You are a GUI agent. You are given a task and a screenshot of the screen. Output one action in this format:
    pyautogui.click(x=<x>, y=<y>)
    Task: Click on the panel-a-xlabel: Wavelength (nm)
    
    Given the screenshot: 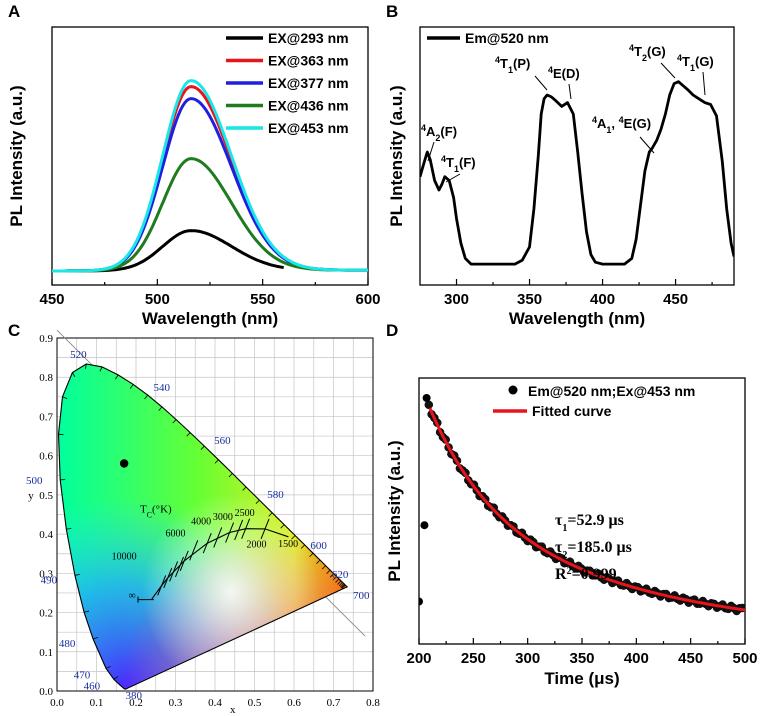 What is the action you would take?
    pyautogui.click(x=210, y=318)
    